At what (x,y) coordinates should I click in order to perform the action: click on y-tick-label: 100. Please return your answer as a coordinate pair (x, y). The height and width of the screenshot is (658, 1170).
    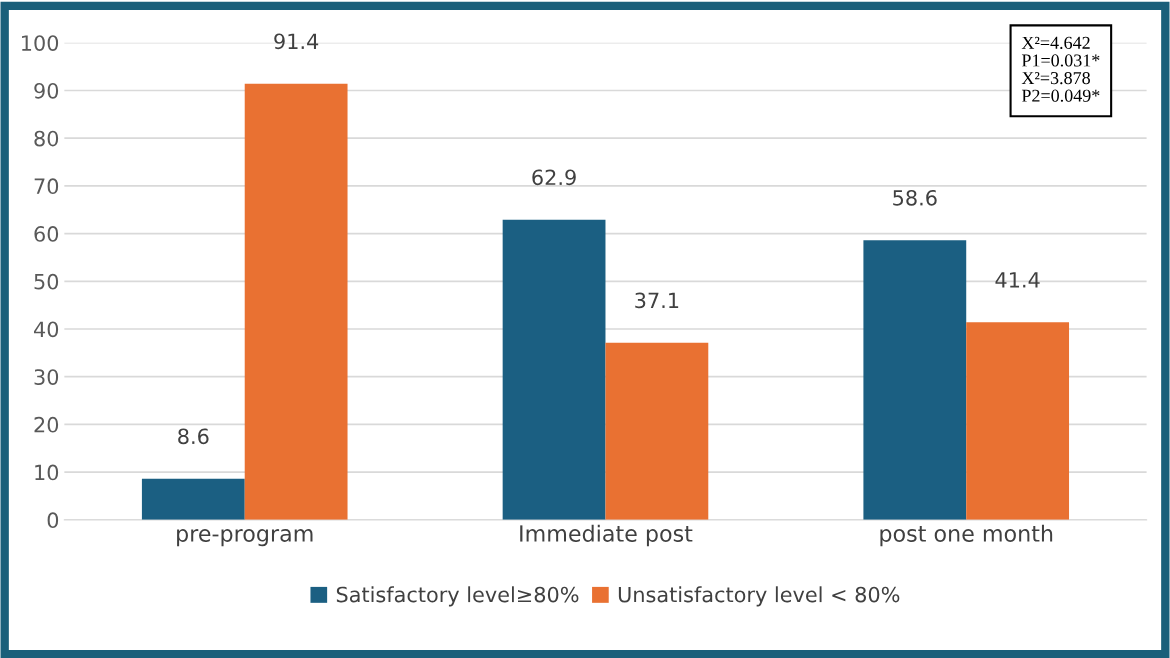
    Looking at the image, I should click on (40, 43).